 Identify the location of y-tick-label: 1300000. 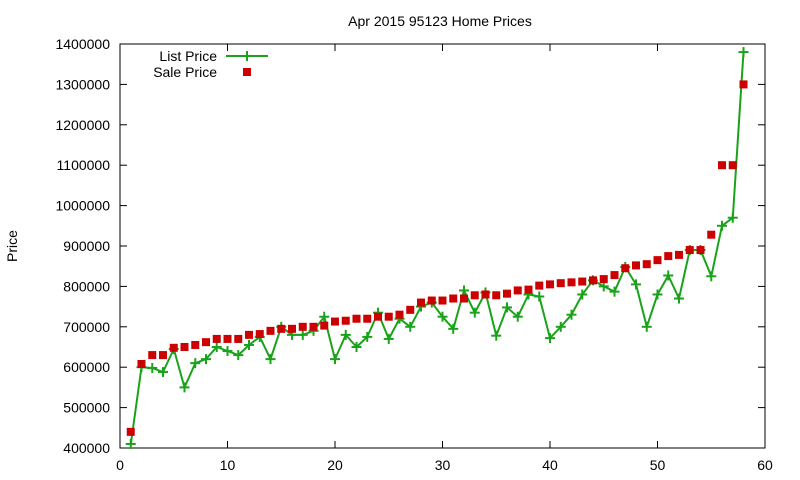
(82, 84).